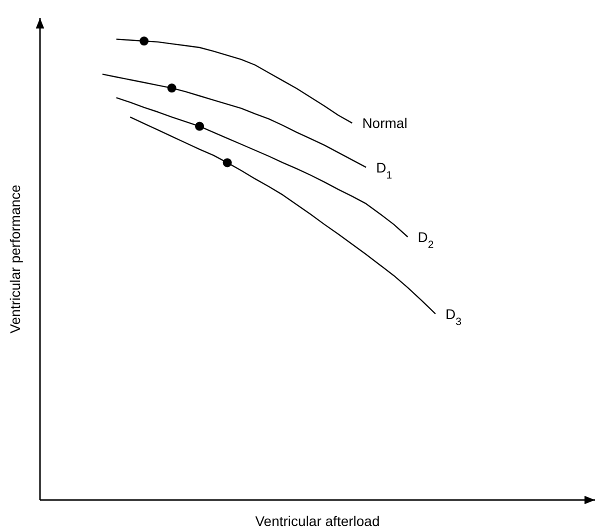 The image size is (599, 532). What do you see at coordinates (453, 317) in the screenshot?
I see `series-label: D$_{3}$` at bounding box center [453, 317].